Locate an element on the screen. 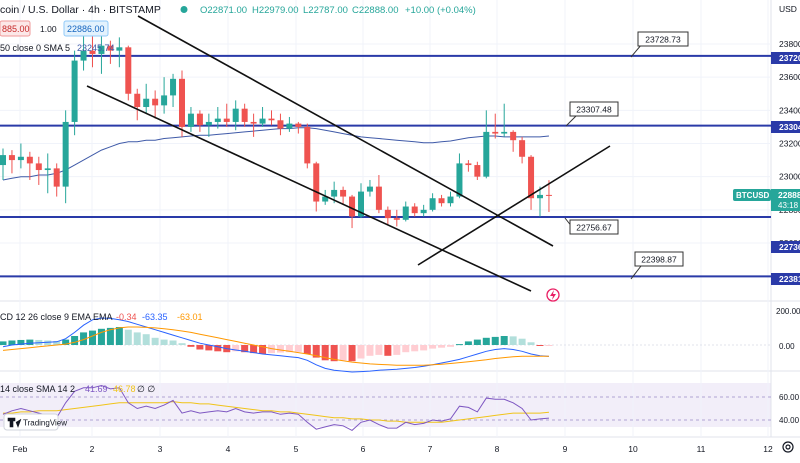 The image size is (800, 463). tradingview-badge: TradingView is located at coordinates (35, 422).